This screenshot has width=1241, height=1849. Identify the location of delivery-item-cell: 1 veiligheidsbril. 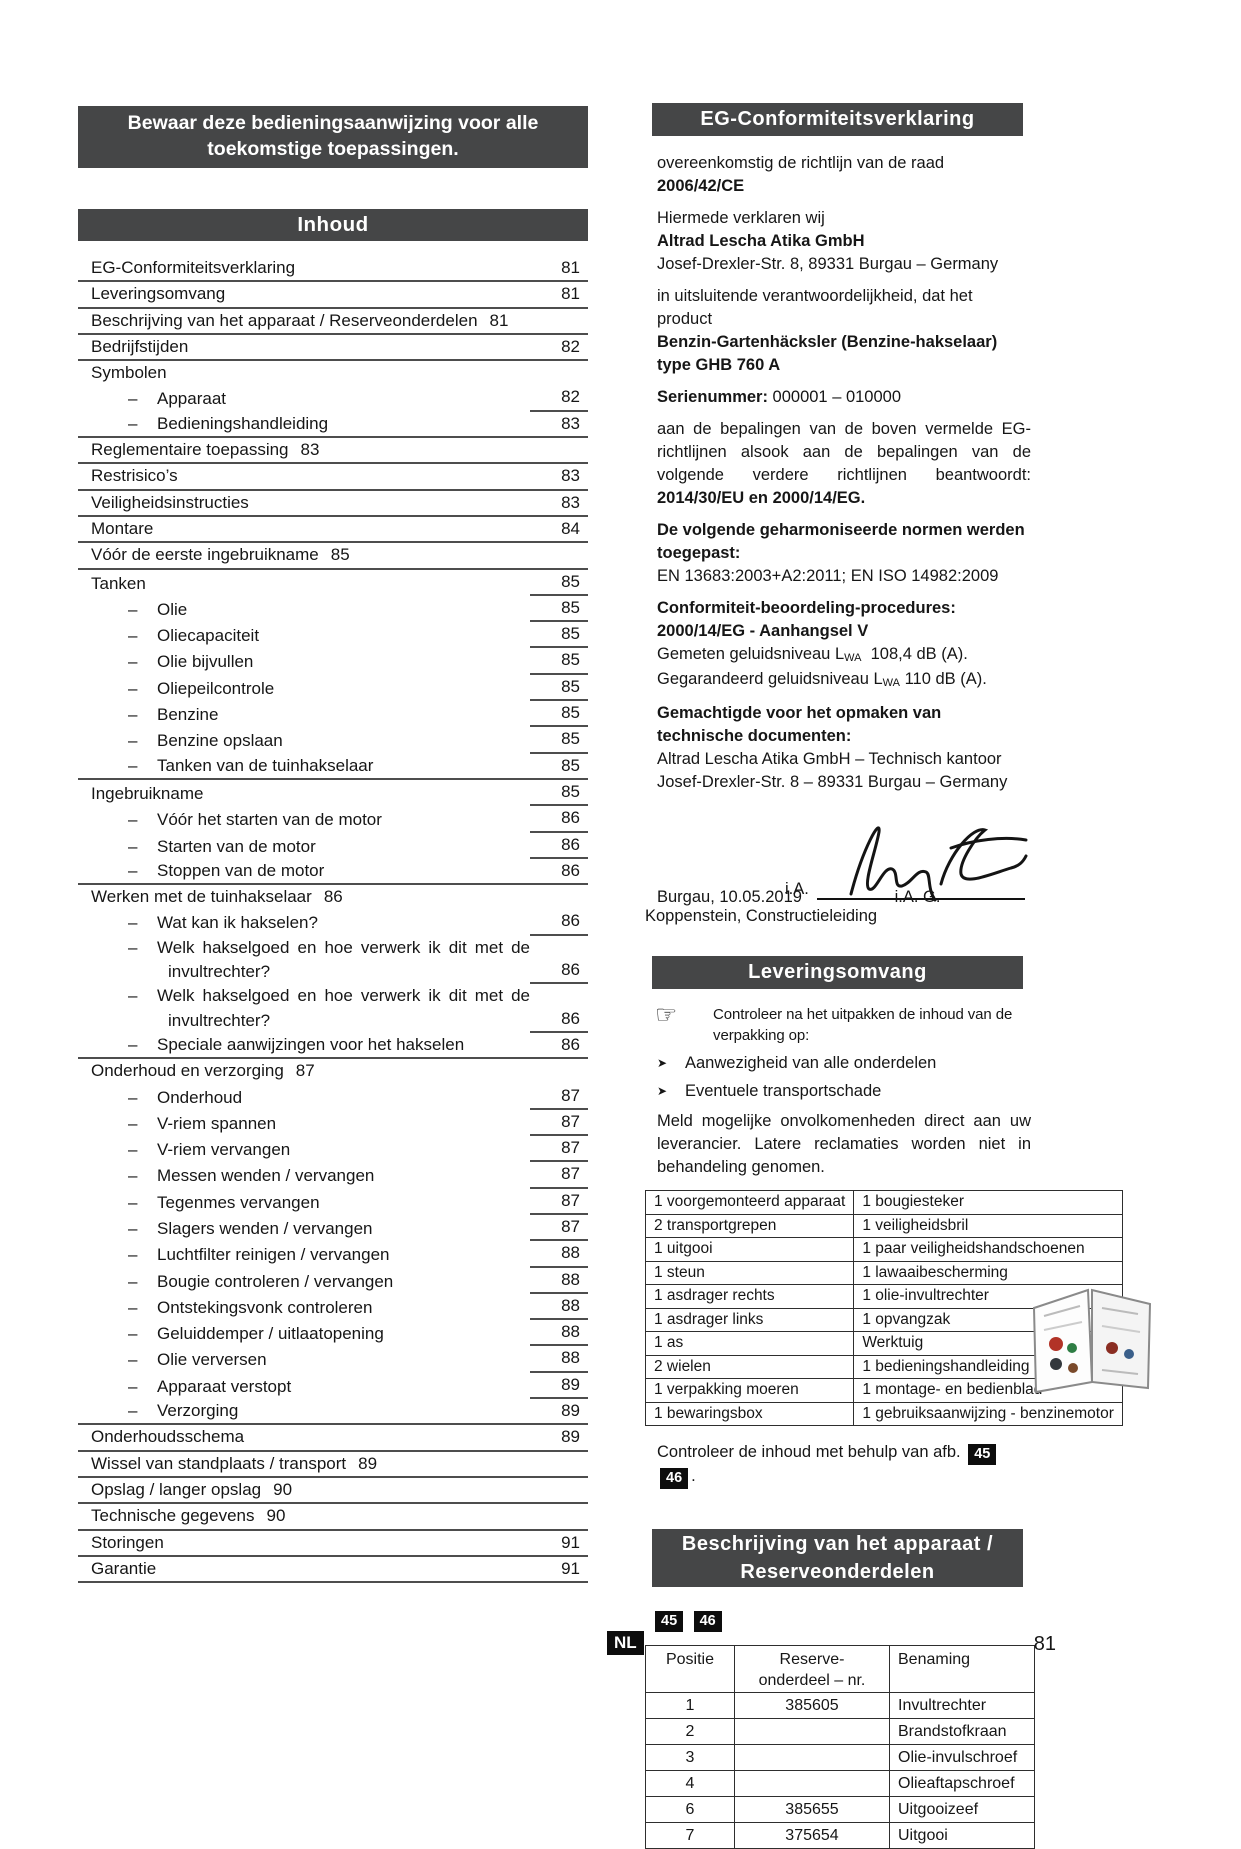
(988, 1225).